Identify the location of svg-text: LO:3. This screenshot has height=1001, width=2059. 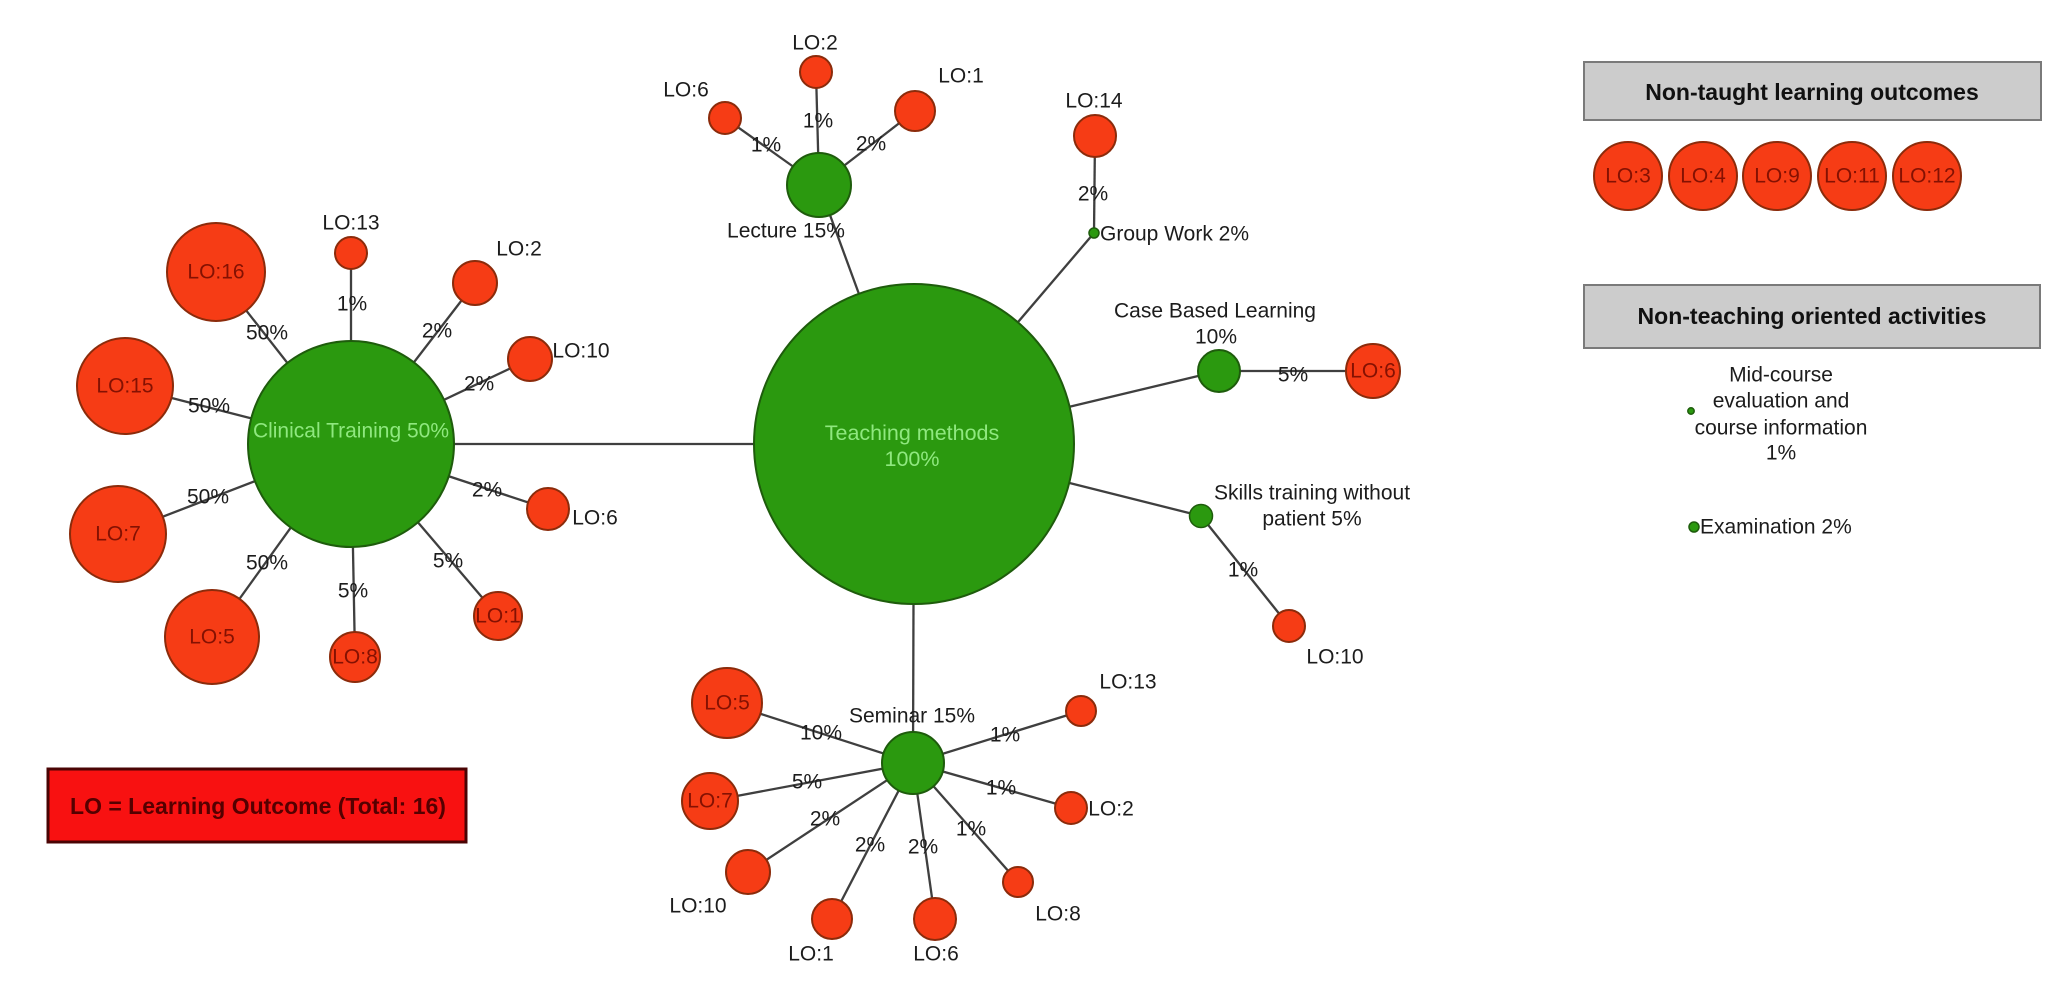
(1628, 176).